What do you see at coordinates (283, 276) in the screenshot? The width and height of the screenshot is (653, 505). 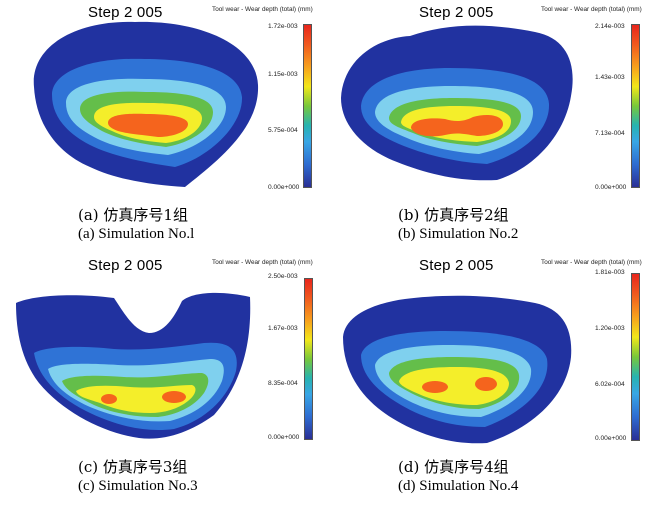 I see `scale-max-label: 2.50e-003` at bounding box center [283, 276].